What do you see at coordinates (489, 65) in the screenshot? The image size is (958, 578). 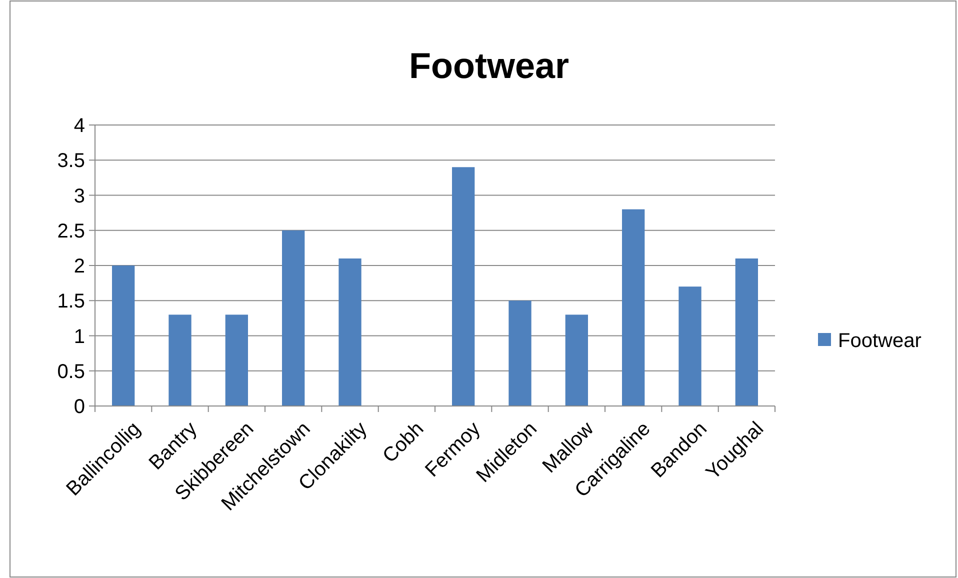 I see `chart-title: Footwear` at bounding box center [489, 65].